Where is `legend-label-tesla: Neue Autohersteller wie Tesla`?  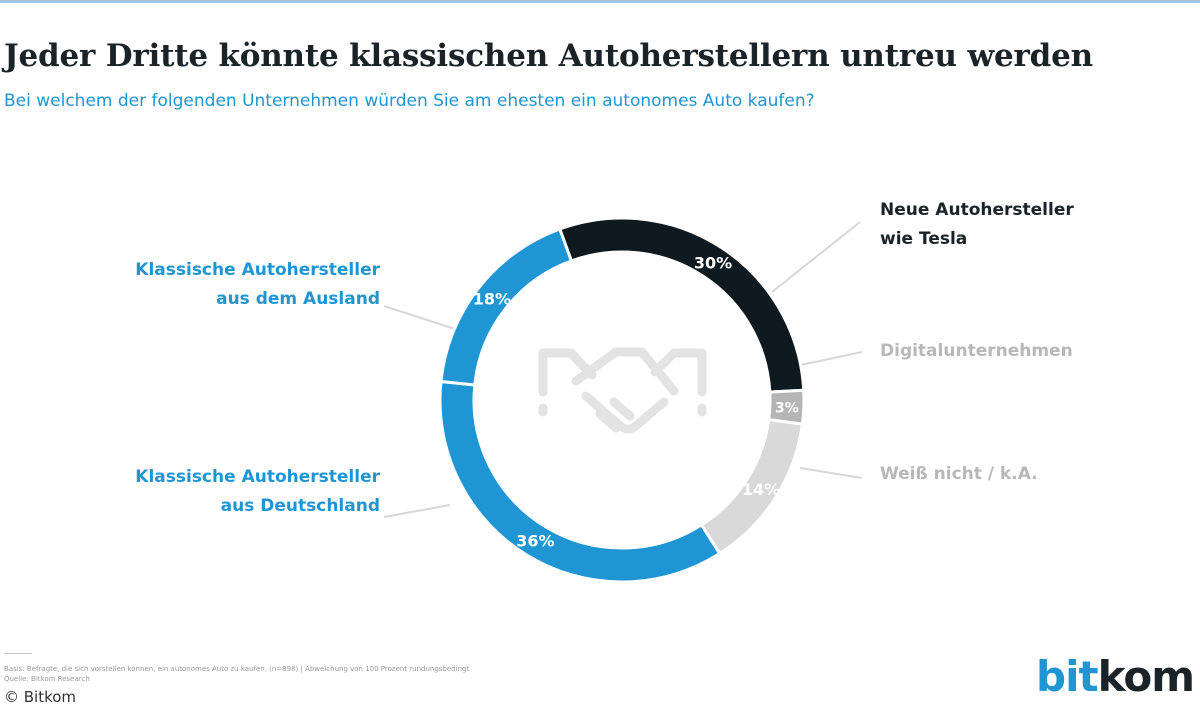
legend-label-tesla: Neue Autohersteller wie Tesla is located at coordinates (977, 225).